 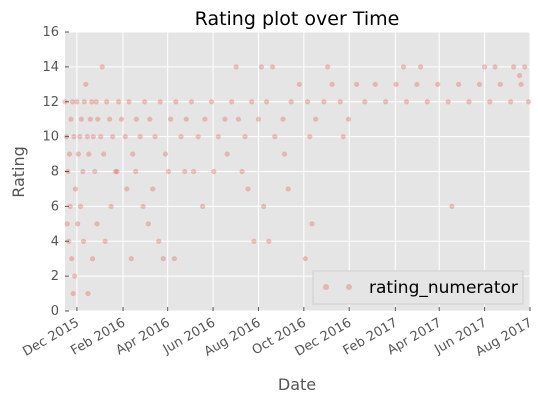 What do you see at coordinates (349, 287) in the screenshot?
I see `legend-marker` at bounding box center [349, 287].